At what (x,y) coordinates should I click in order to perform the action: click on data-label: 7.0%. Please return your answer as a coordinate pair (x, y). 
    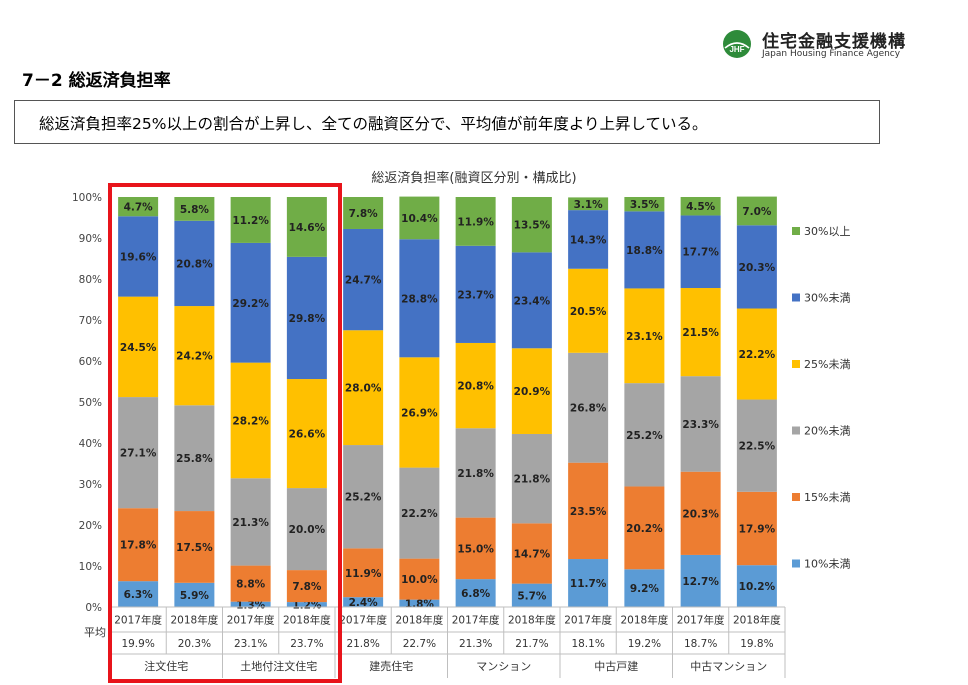
    Looking at the image, I should click on (757, 212).